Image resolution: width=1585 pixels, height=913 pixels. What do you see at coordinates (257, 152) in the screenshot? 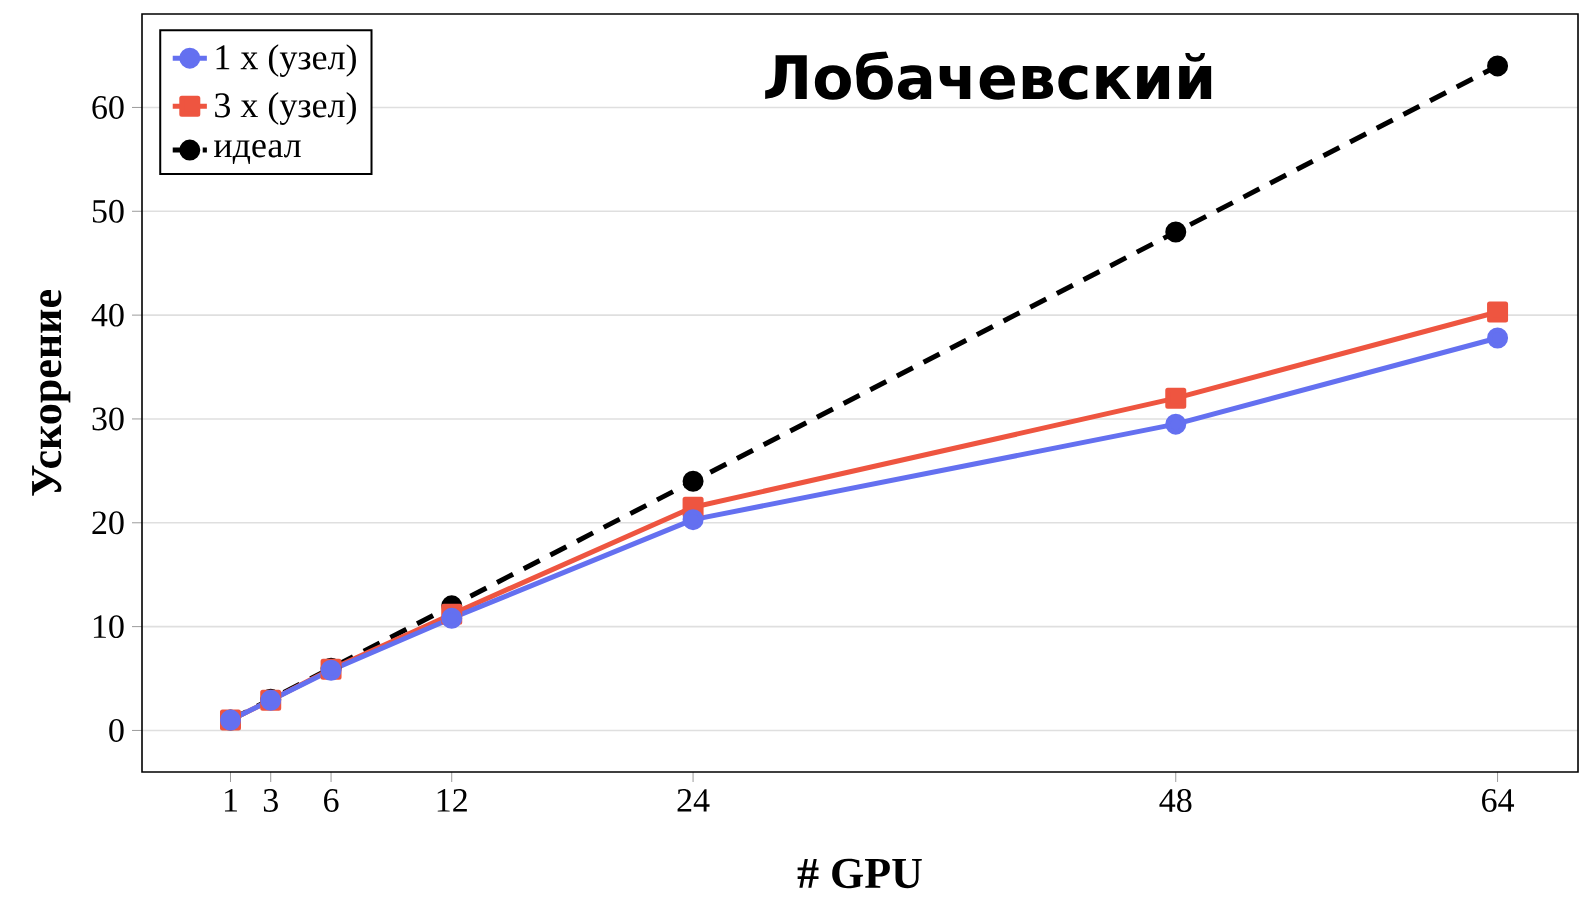
I see `legend-label: идеал` at bounding box center [257, 152].